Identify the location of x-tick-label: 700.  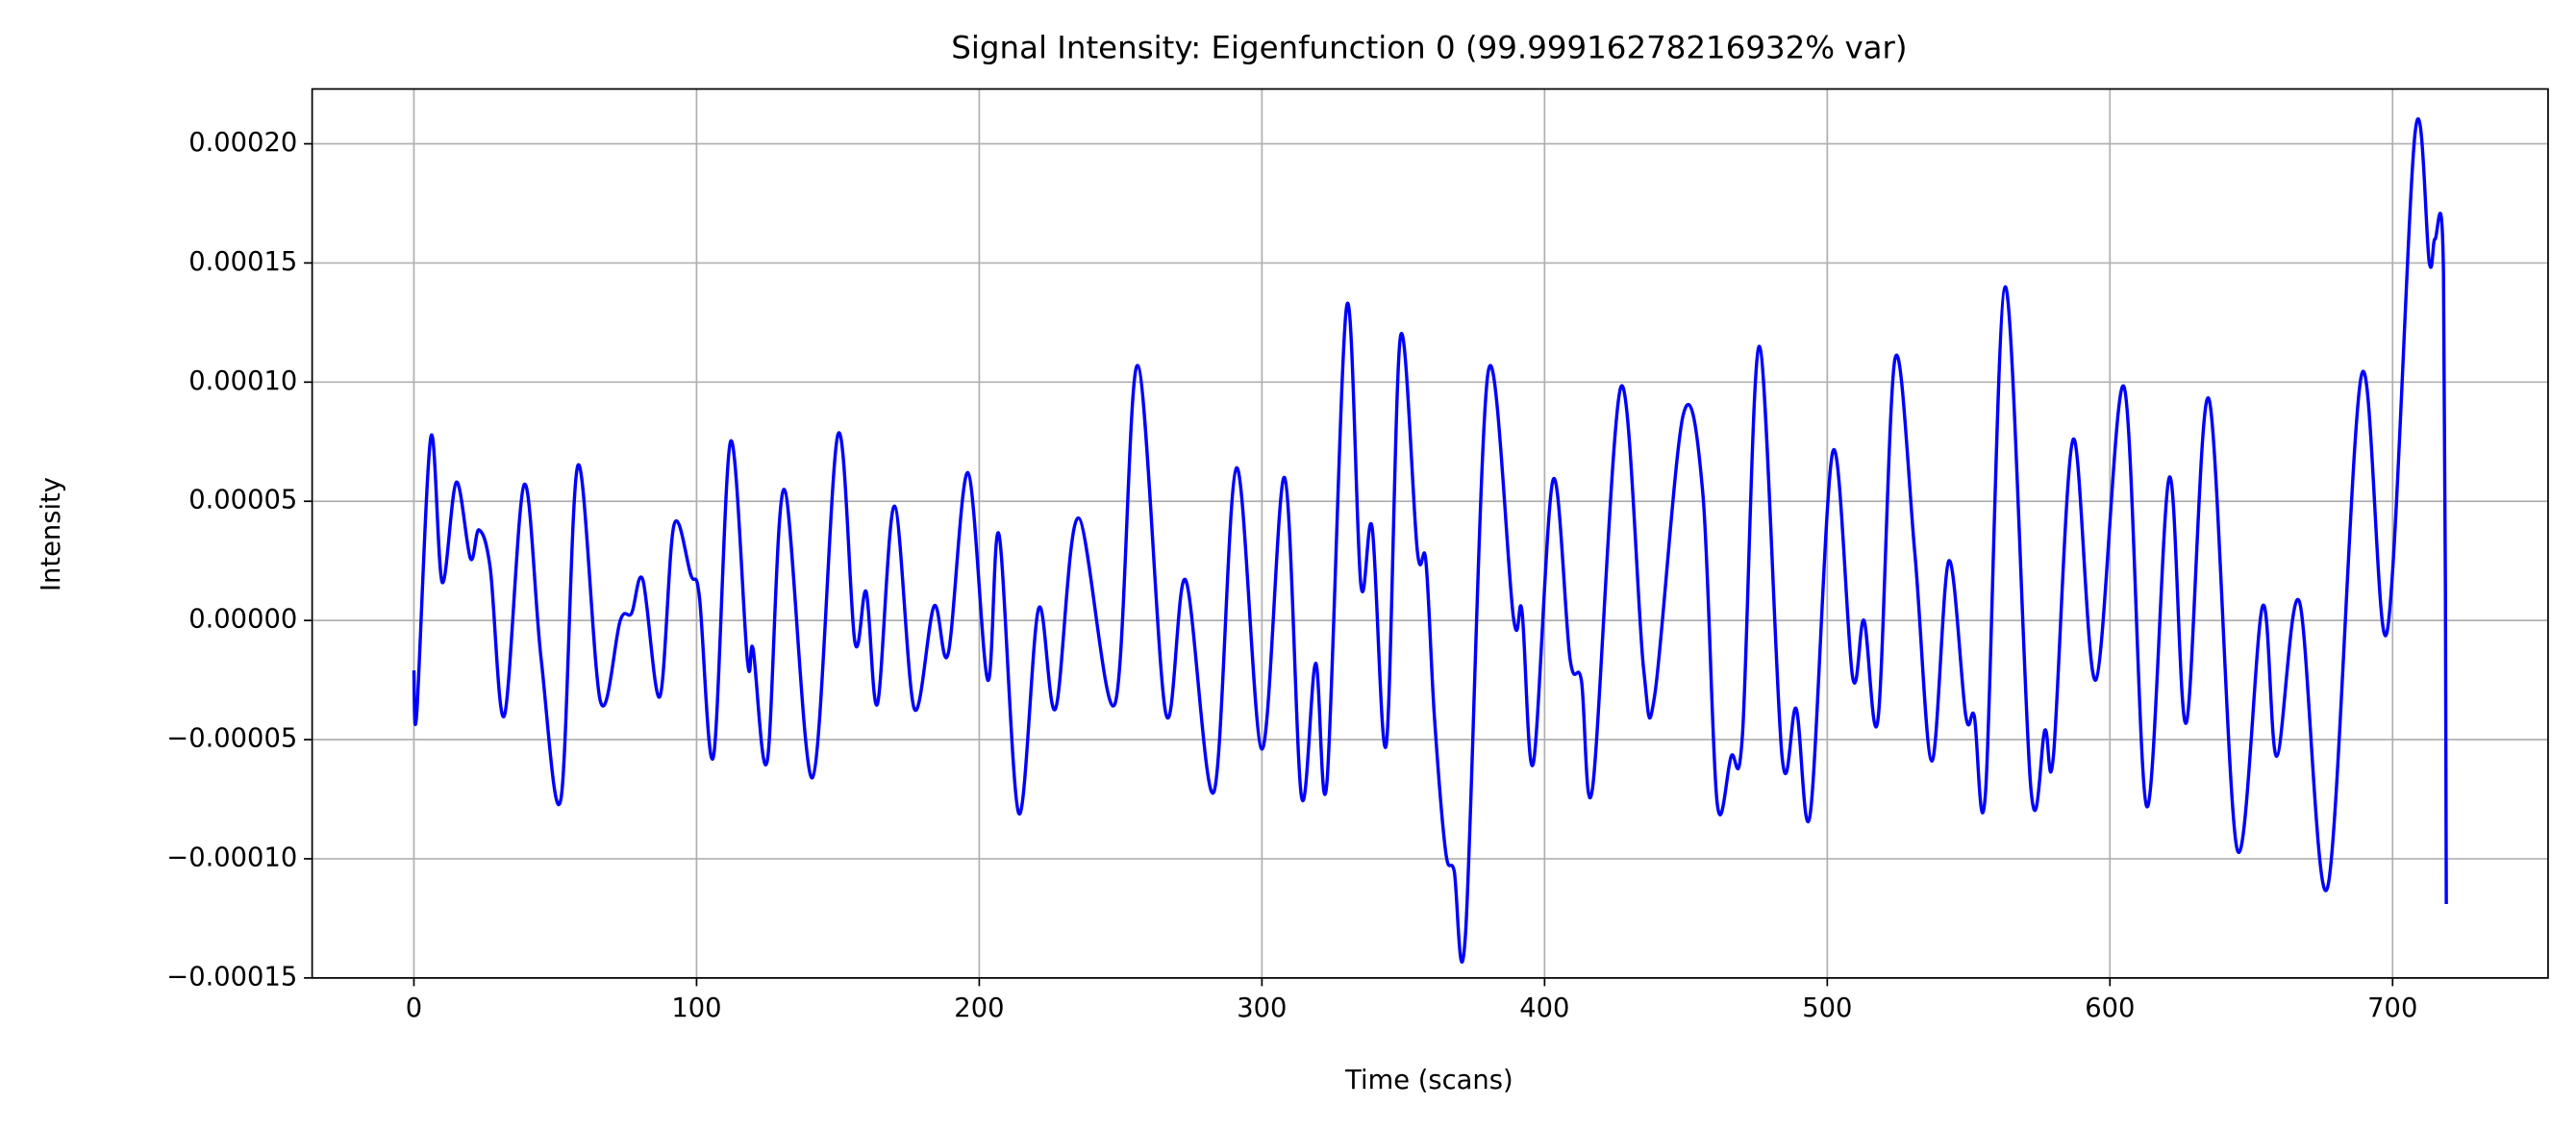
(2392, 1008).